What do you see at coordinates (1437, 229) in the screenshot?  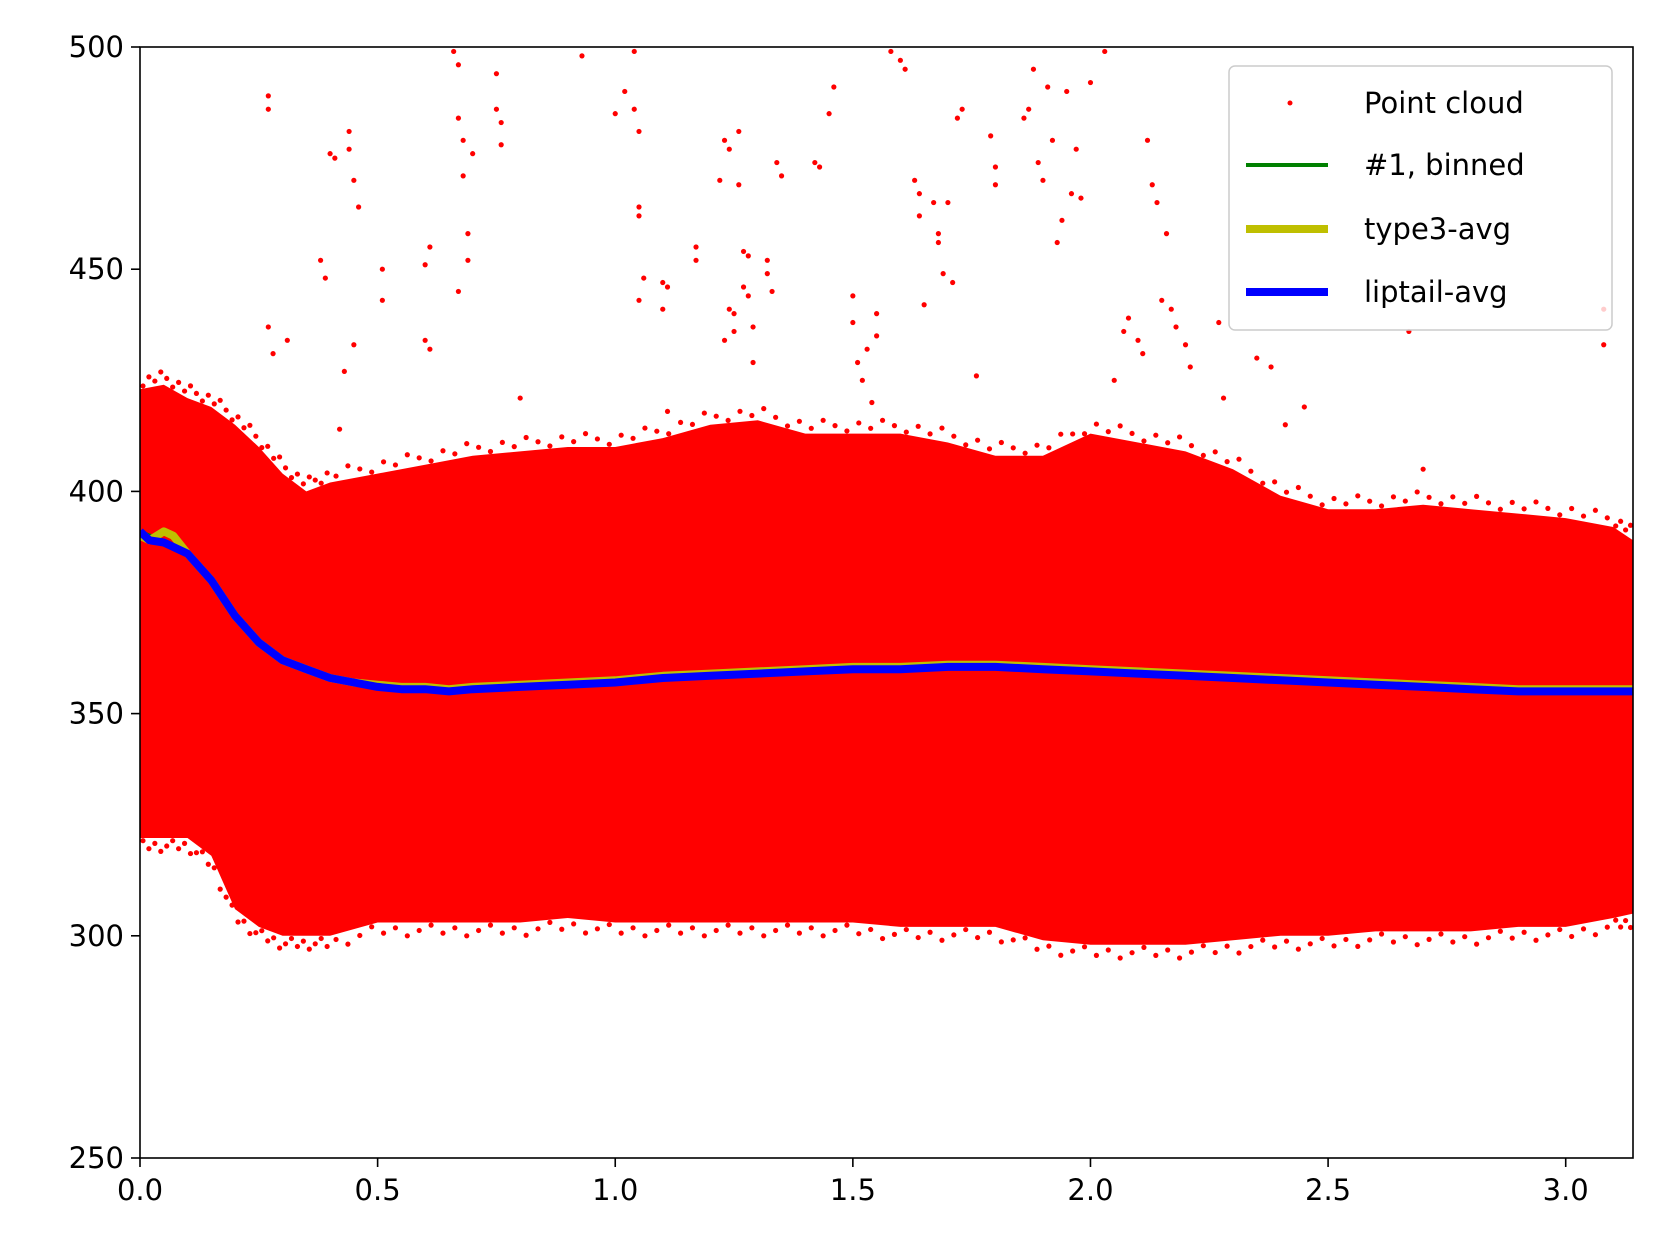 I see `legend-label-type3: type3-avg` at bounding box center [1437, 229].